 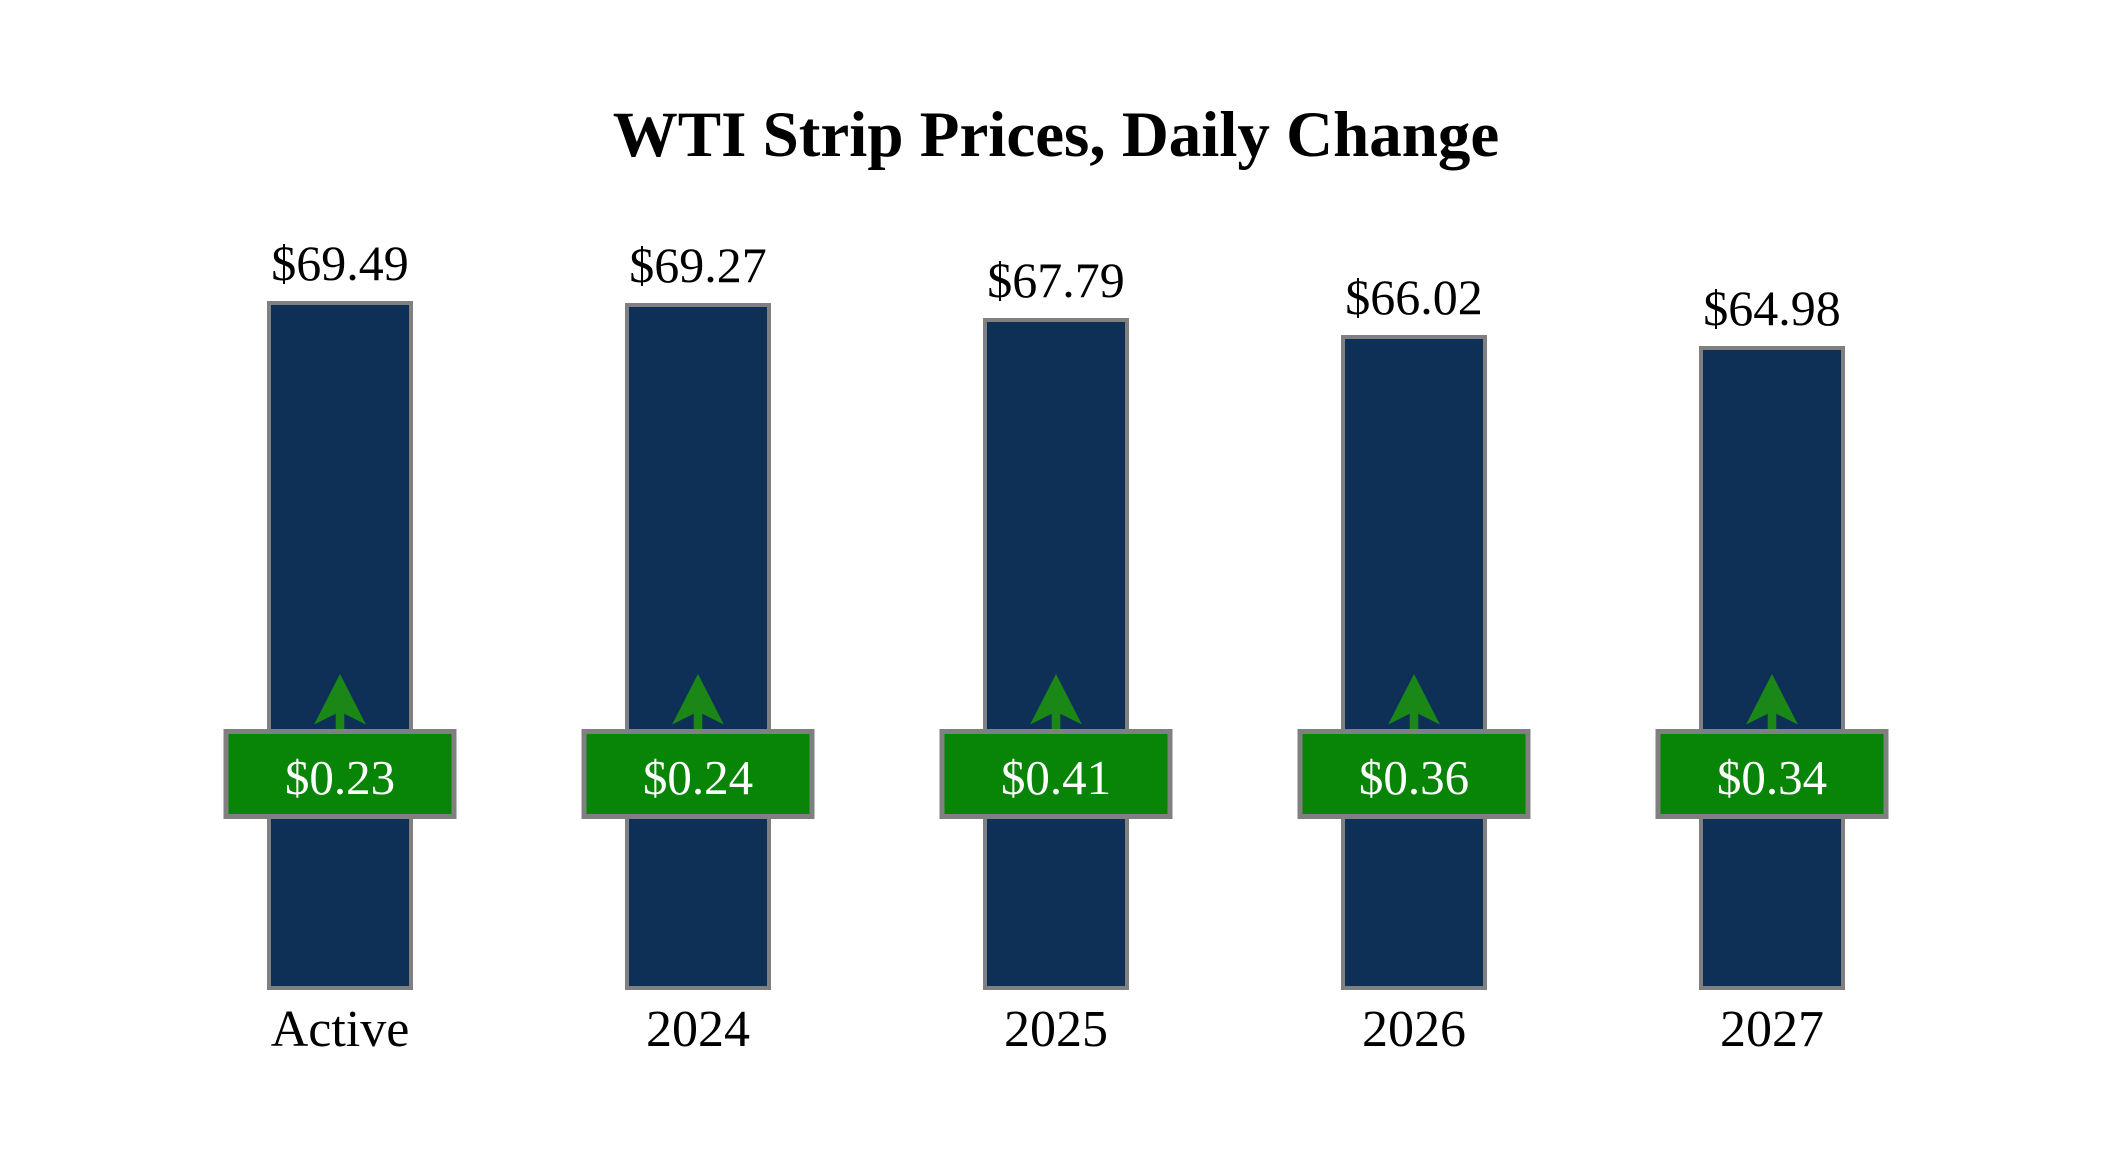 I want to click on change-label: $0.23, so click(x=340, y=777).